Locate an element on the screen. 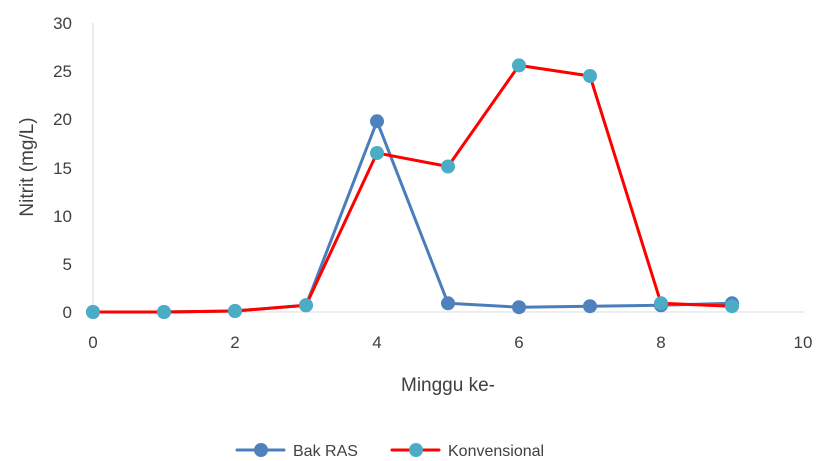  x-tick-label: 2 is located at coordinates (234, 342).